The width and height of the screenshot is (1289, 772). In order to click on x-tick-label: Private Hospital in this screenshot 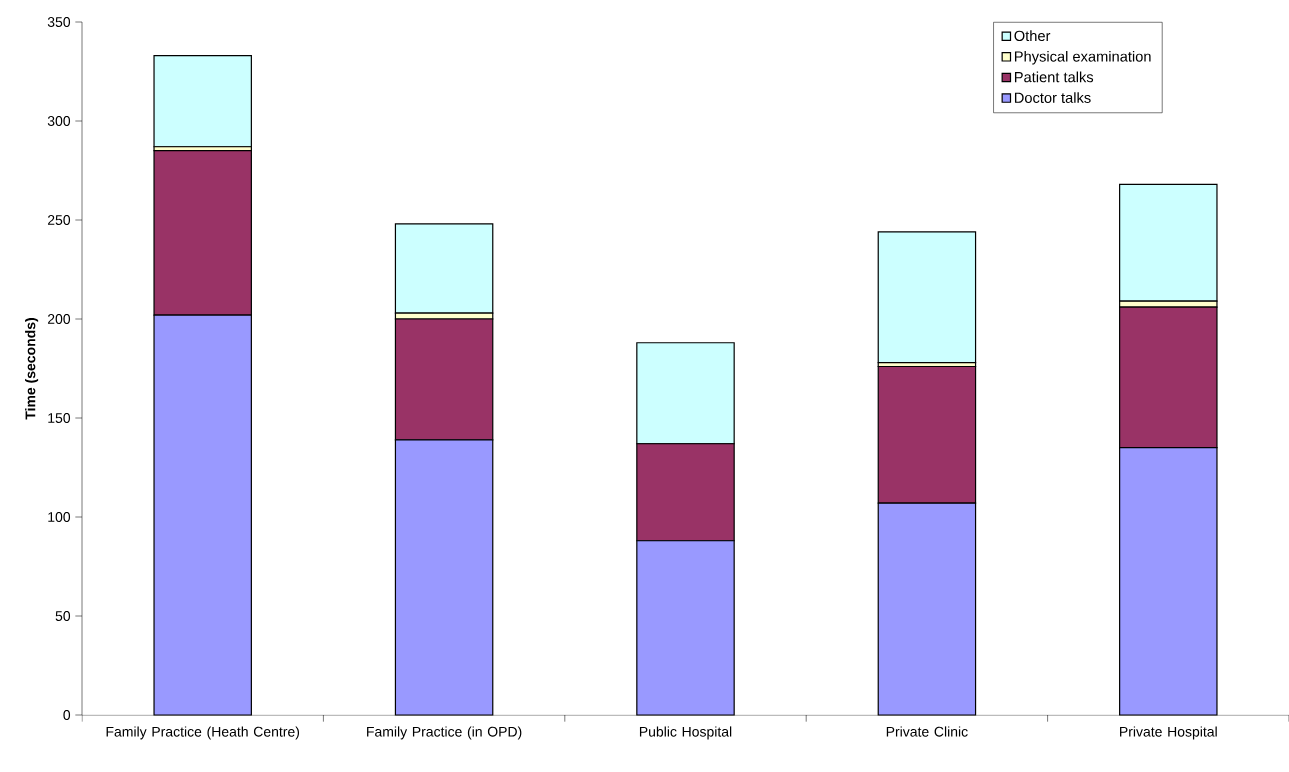, I will do `click(1168, 733)`.